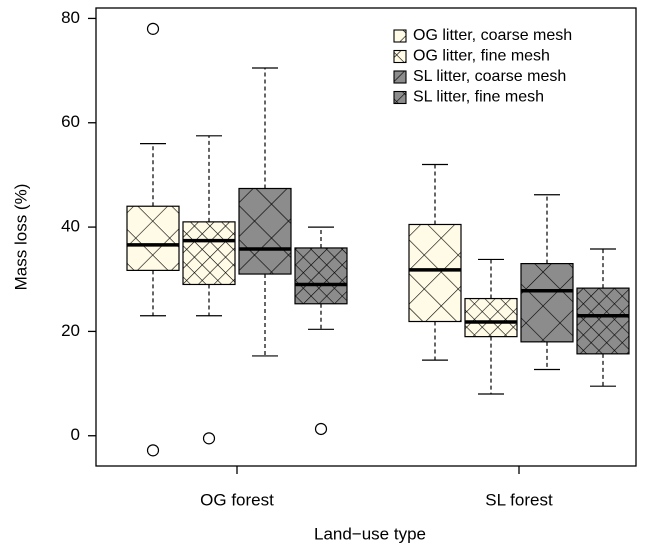  I want to click on legend-label: SL litter, fine mesh, so click(478, 97).